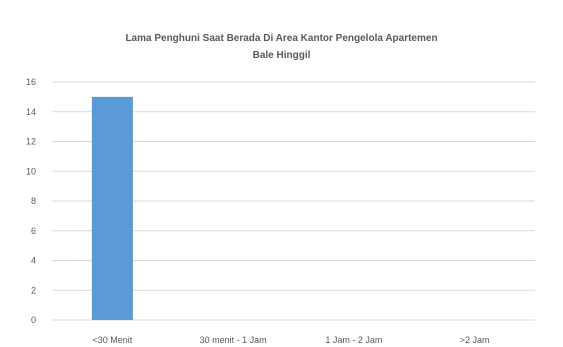 The image size is (563, 347). What do you see at coordinates (475, 340) in the screenshot?
I see `x-tick-label: >2 Jam` at bounding box center [475, 340].